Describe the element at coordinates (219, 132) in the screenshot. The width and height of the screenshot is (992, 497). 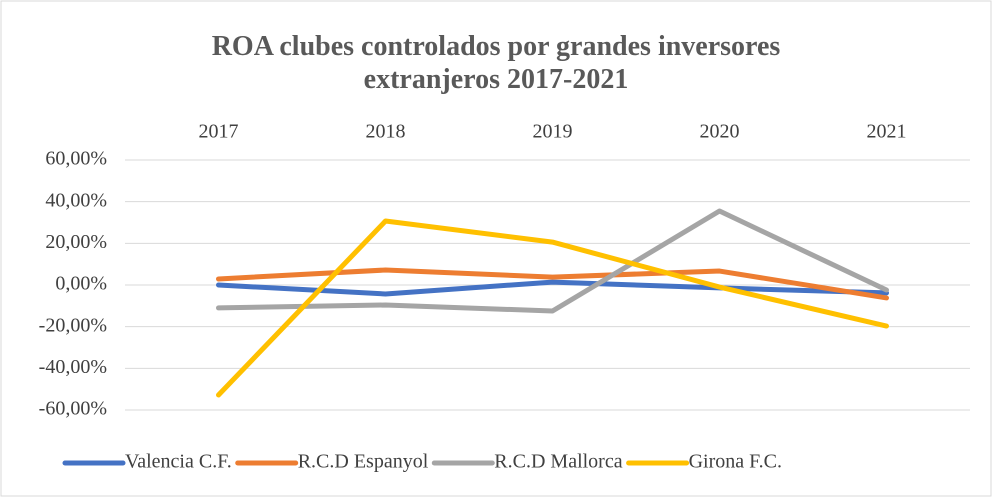
I see `x-tick-label: 2017` at that location.